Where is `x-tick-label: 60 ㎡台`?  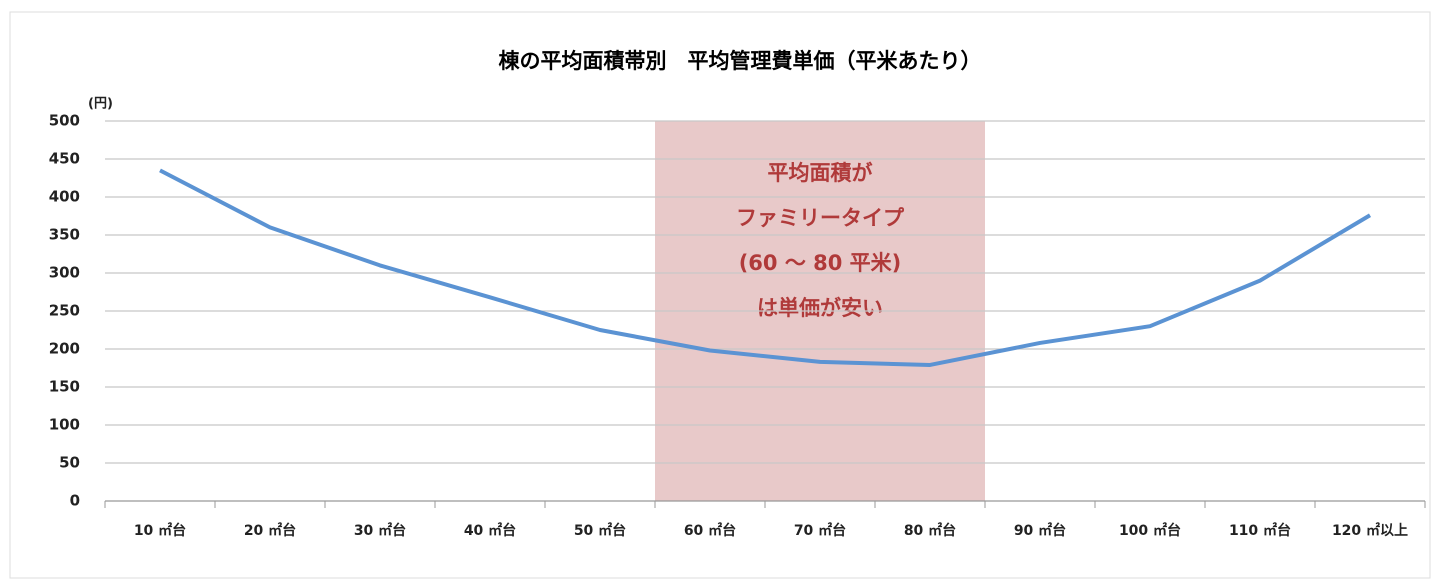 x-tick-label: 60 ㎡台 is located at coordinates (710, 530).